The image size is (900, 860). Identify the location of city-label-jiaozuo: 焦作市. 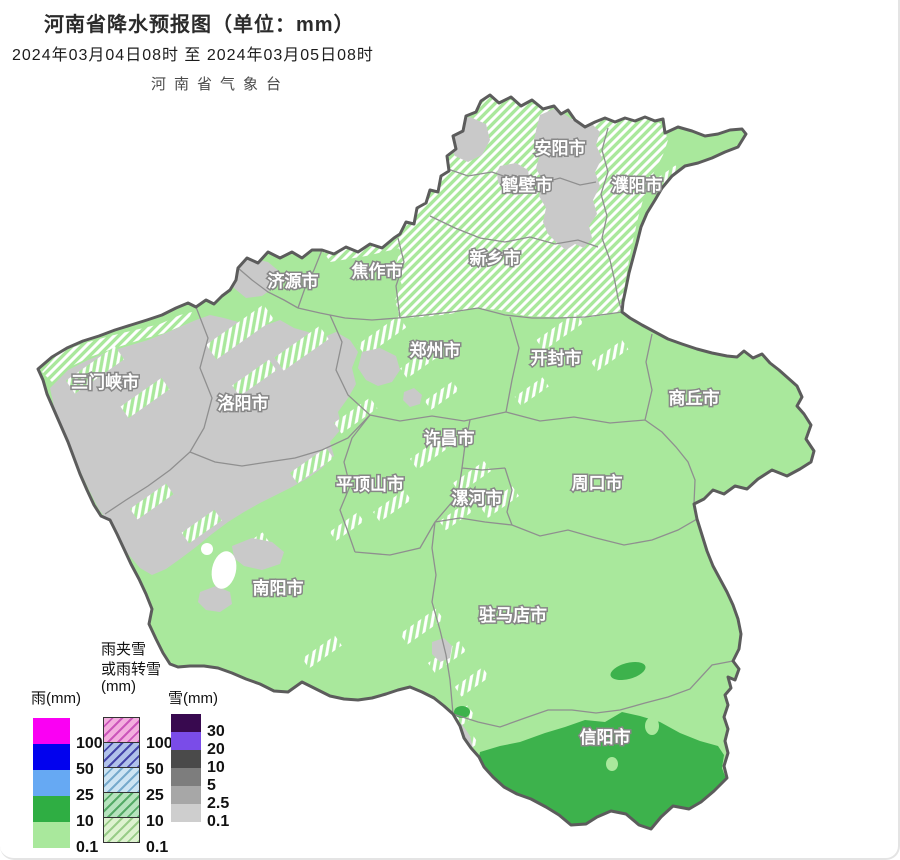
(377, 271).